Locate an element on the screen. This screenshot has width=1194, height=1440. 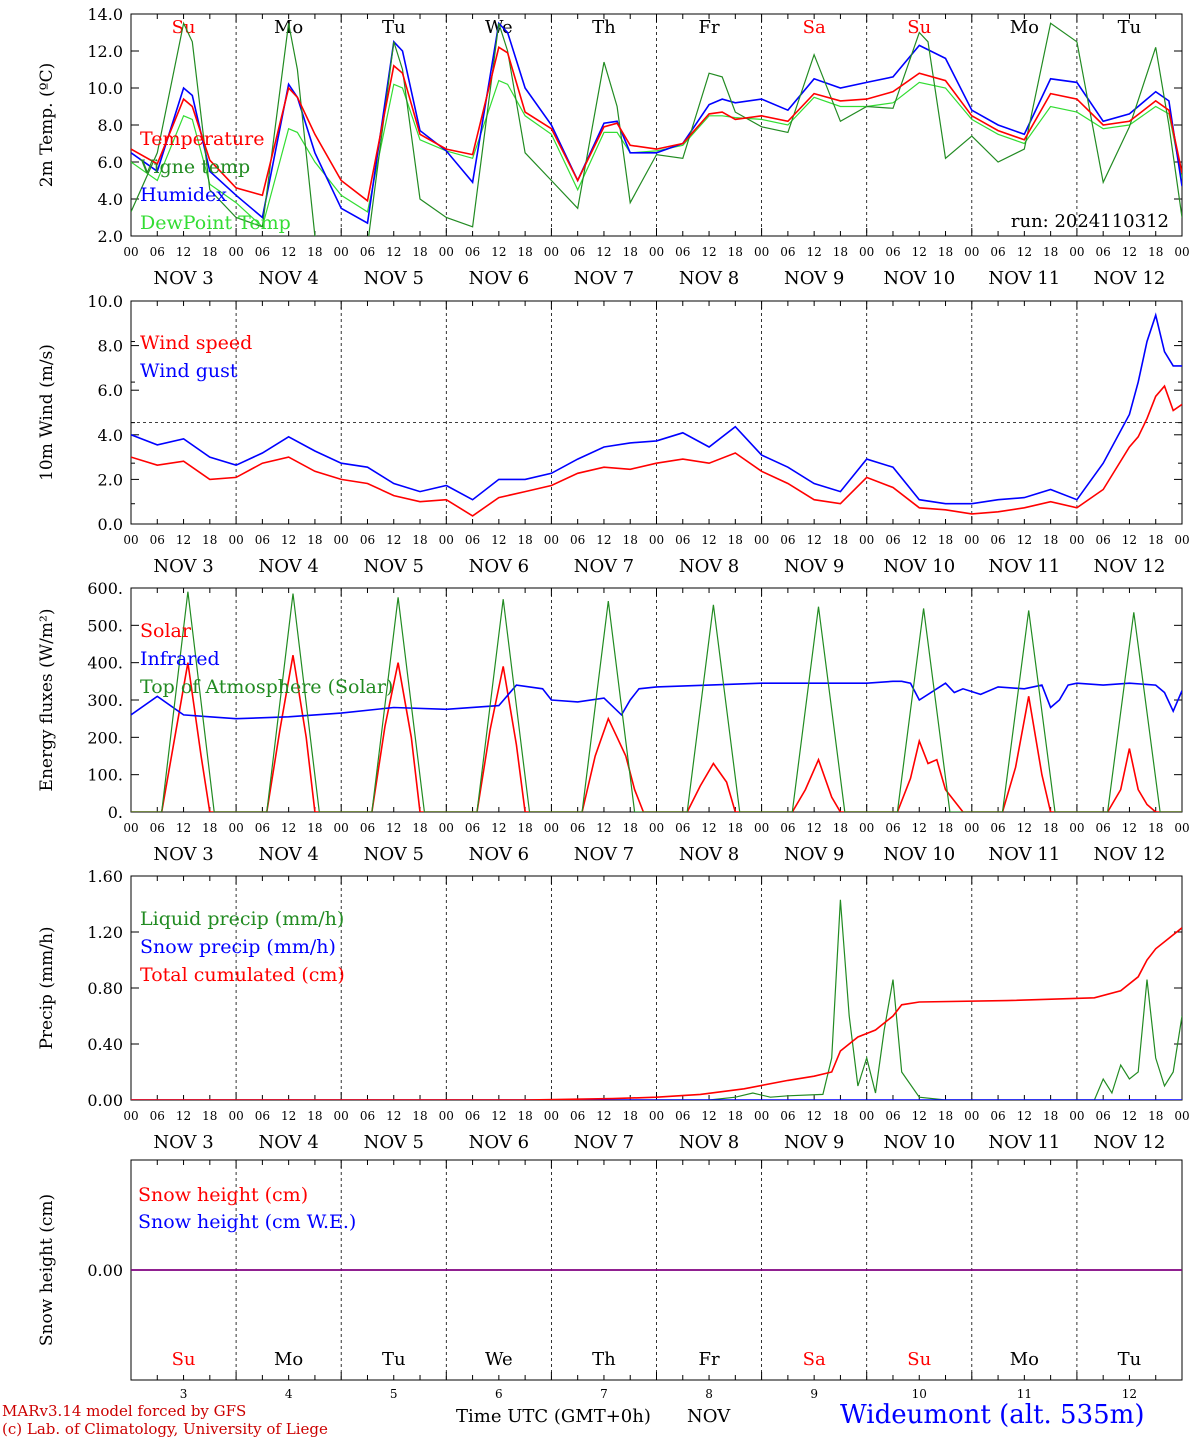
legend-entry: Vigne temp is located at coordinates (194, 167).